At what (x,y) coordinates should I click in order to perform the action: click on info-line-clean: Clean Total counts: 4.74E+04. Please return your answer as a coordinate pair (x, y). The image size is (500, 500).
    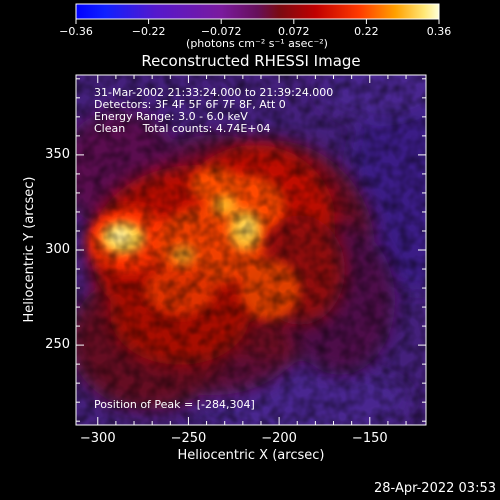
    Looking at the image, I should click on (182, 128).